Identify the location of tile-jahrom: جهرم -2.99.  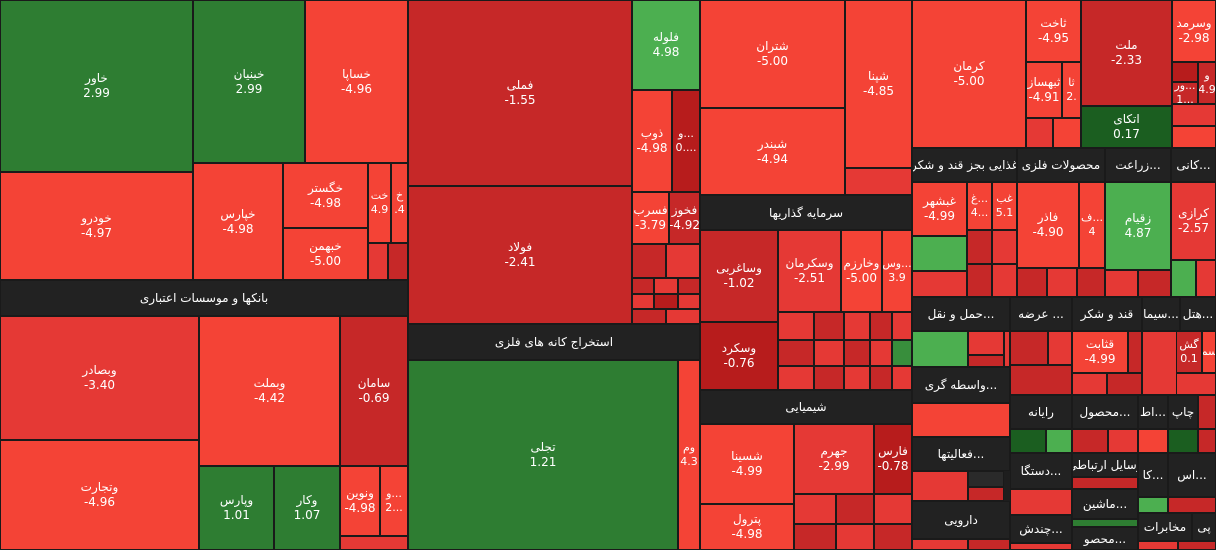
(834, 459).